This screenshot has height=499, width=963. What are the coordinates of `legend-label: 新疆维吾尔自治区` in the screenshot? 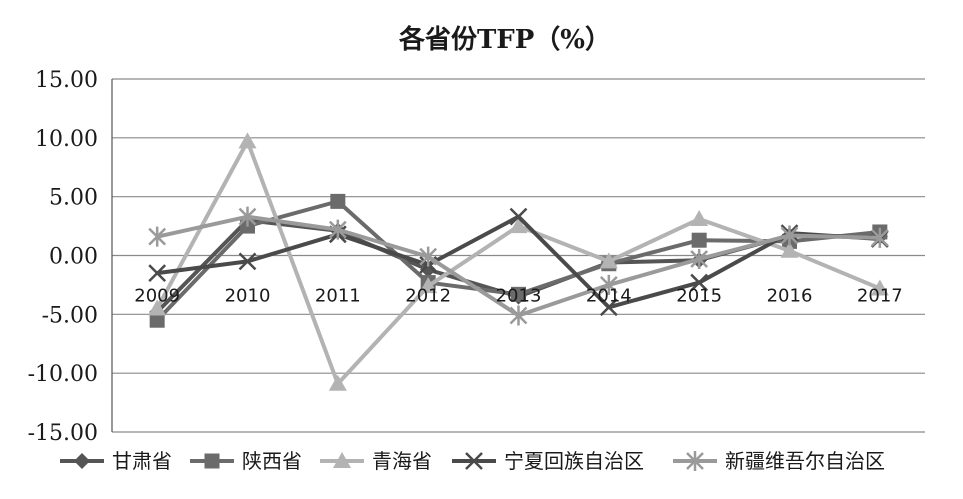 It's located at (805, 461).